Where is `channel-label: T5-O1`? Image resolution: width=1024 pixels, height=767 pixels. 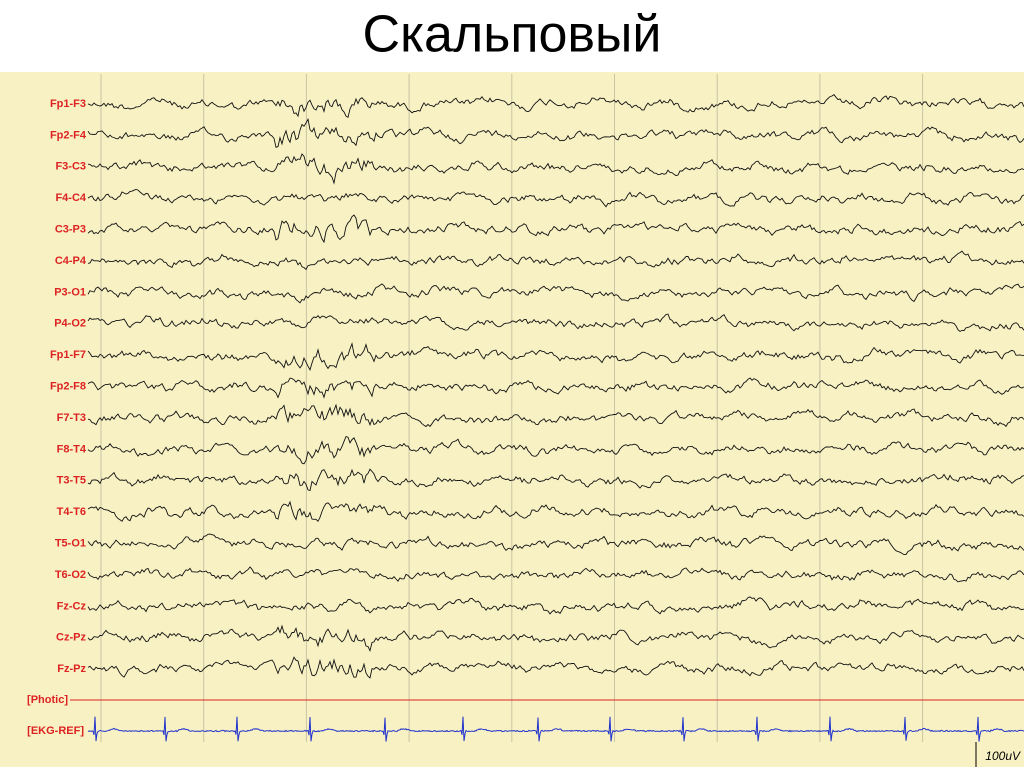 channel-label: T5-O1 is located at coordinates (70, 544).